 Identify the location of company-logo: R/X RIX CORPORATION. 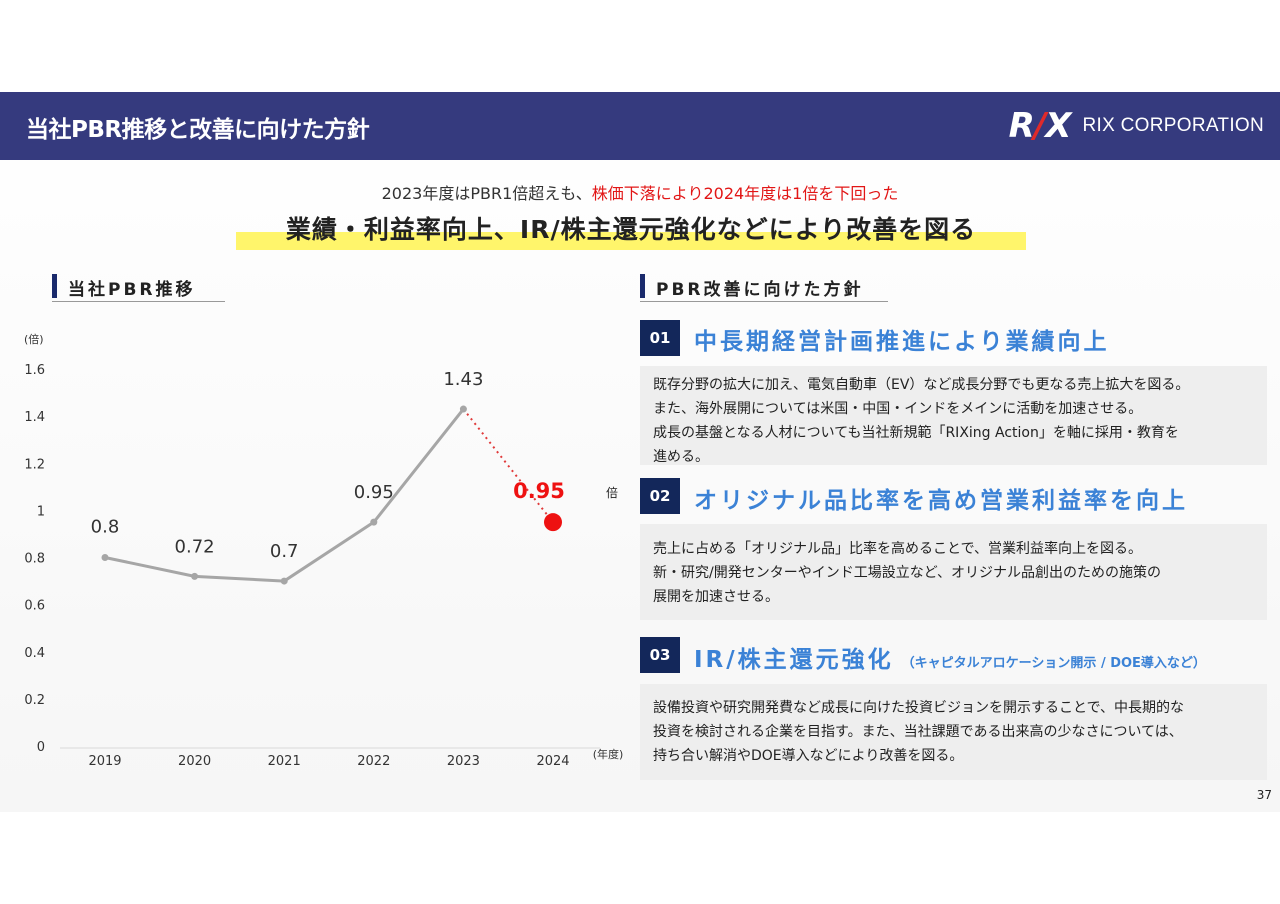
(1136, 126).